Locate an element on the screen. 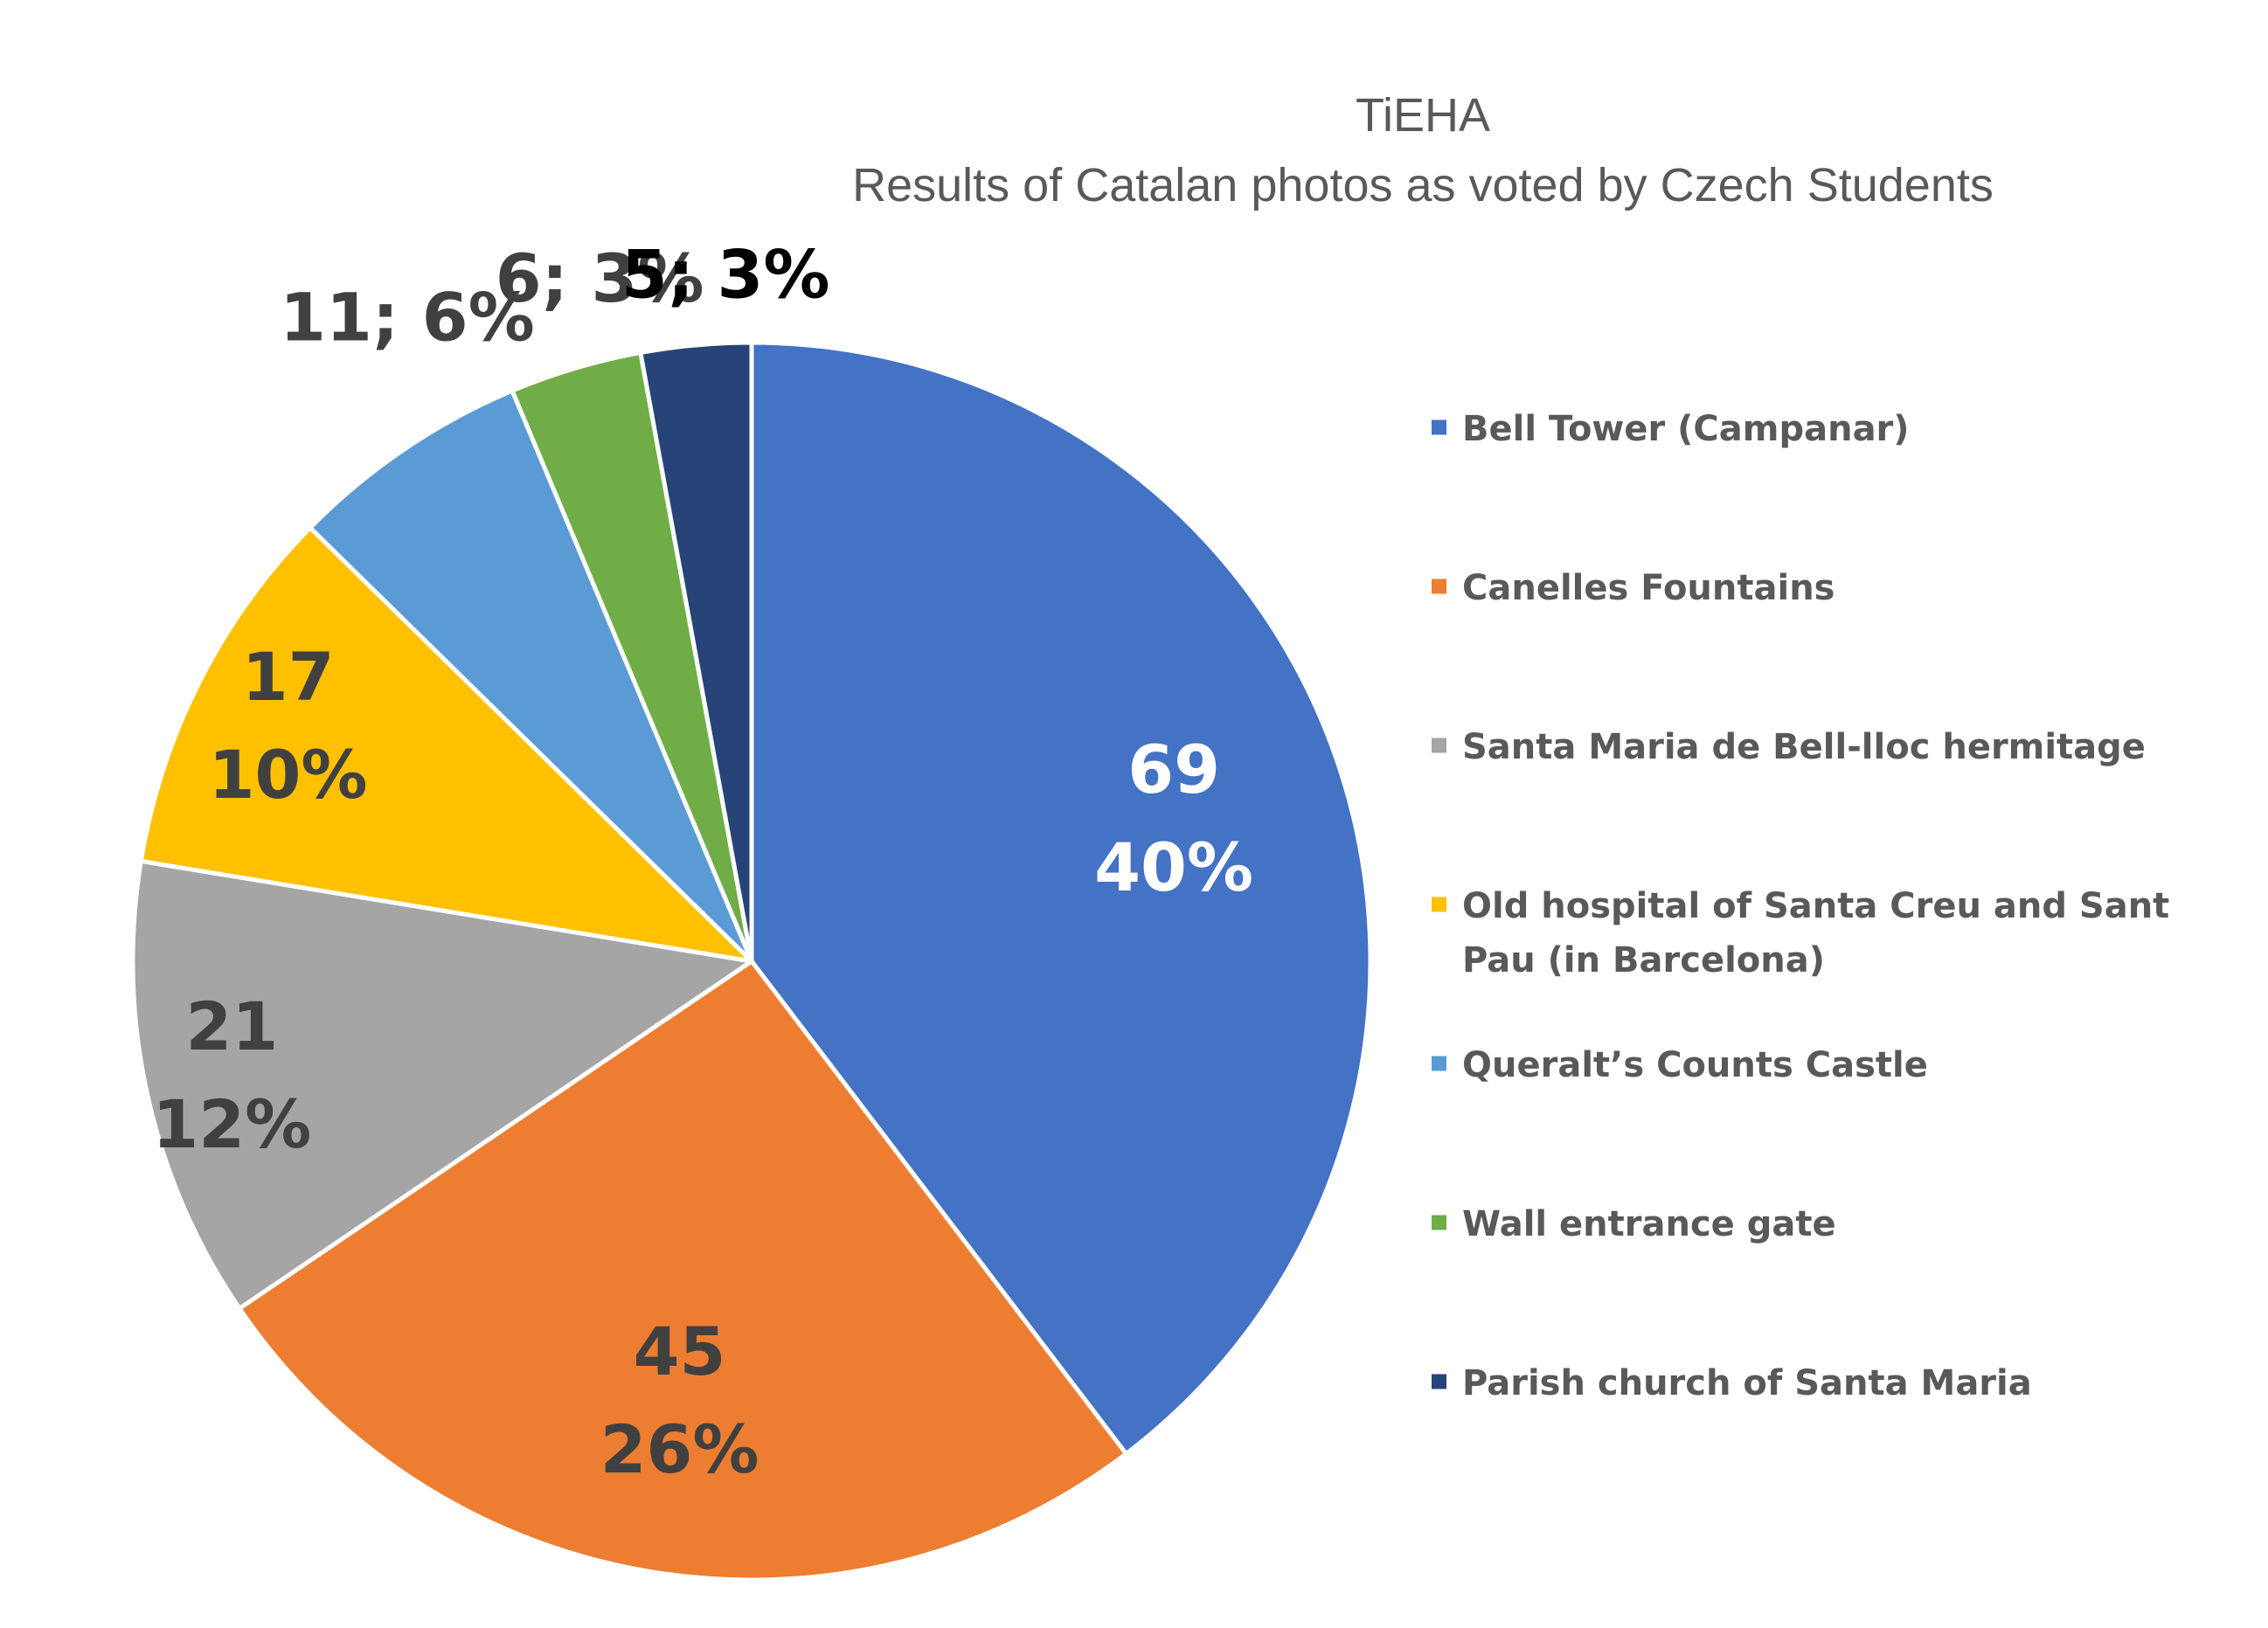  pie-slice-old-hospital-of-santa-creu-and-sant-pau-in-barcelona is located at coordinates (446, 744).